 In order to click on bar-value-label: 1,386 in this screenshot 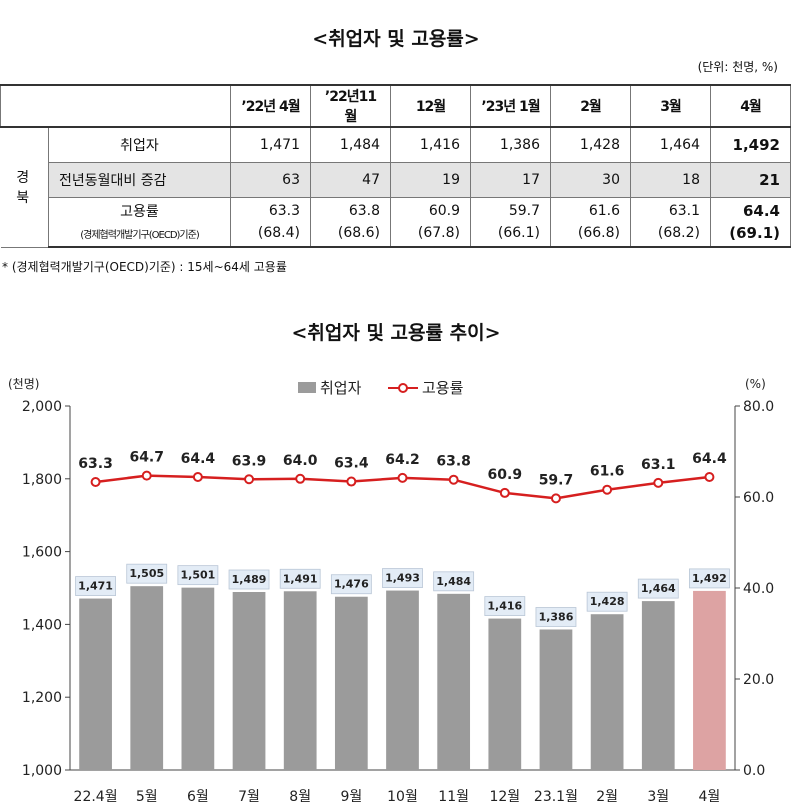, I will do `click(556, 616)`.